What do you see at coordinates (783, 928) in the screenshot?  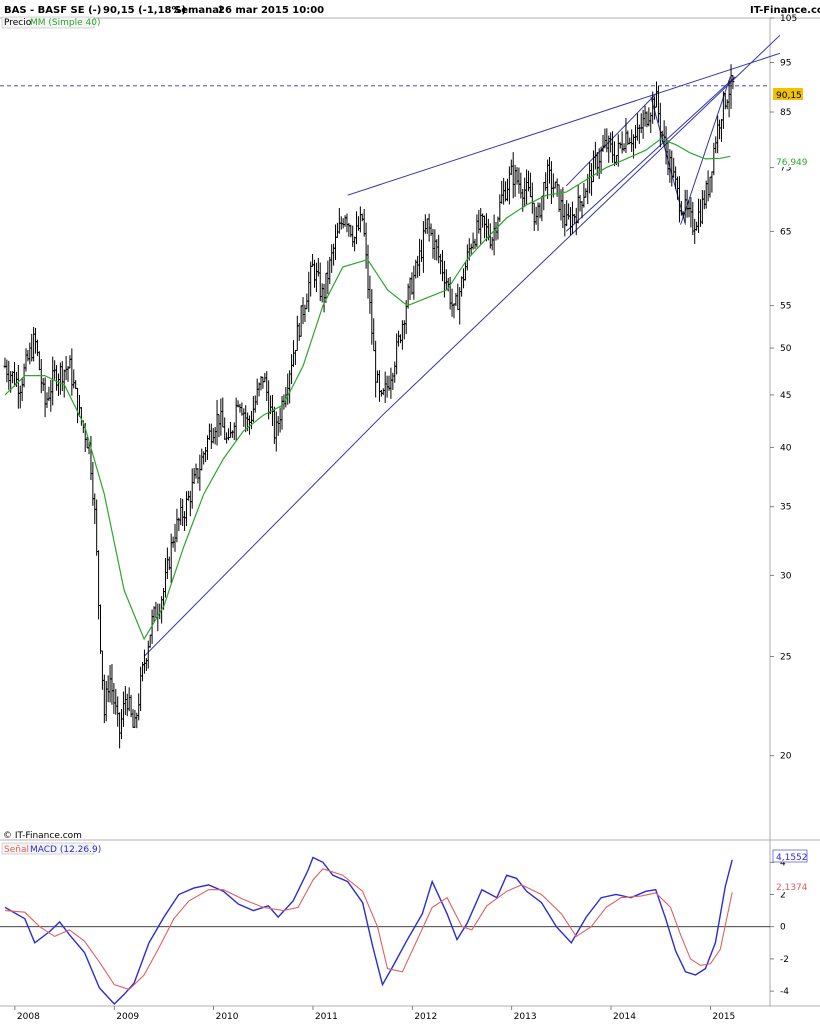 I see `macd-tick-label: 0` at bounding box center [783, 928].